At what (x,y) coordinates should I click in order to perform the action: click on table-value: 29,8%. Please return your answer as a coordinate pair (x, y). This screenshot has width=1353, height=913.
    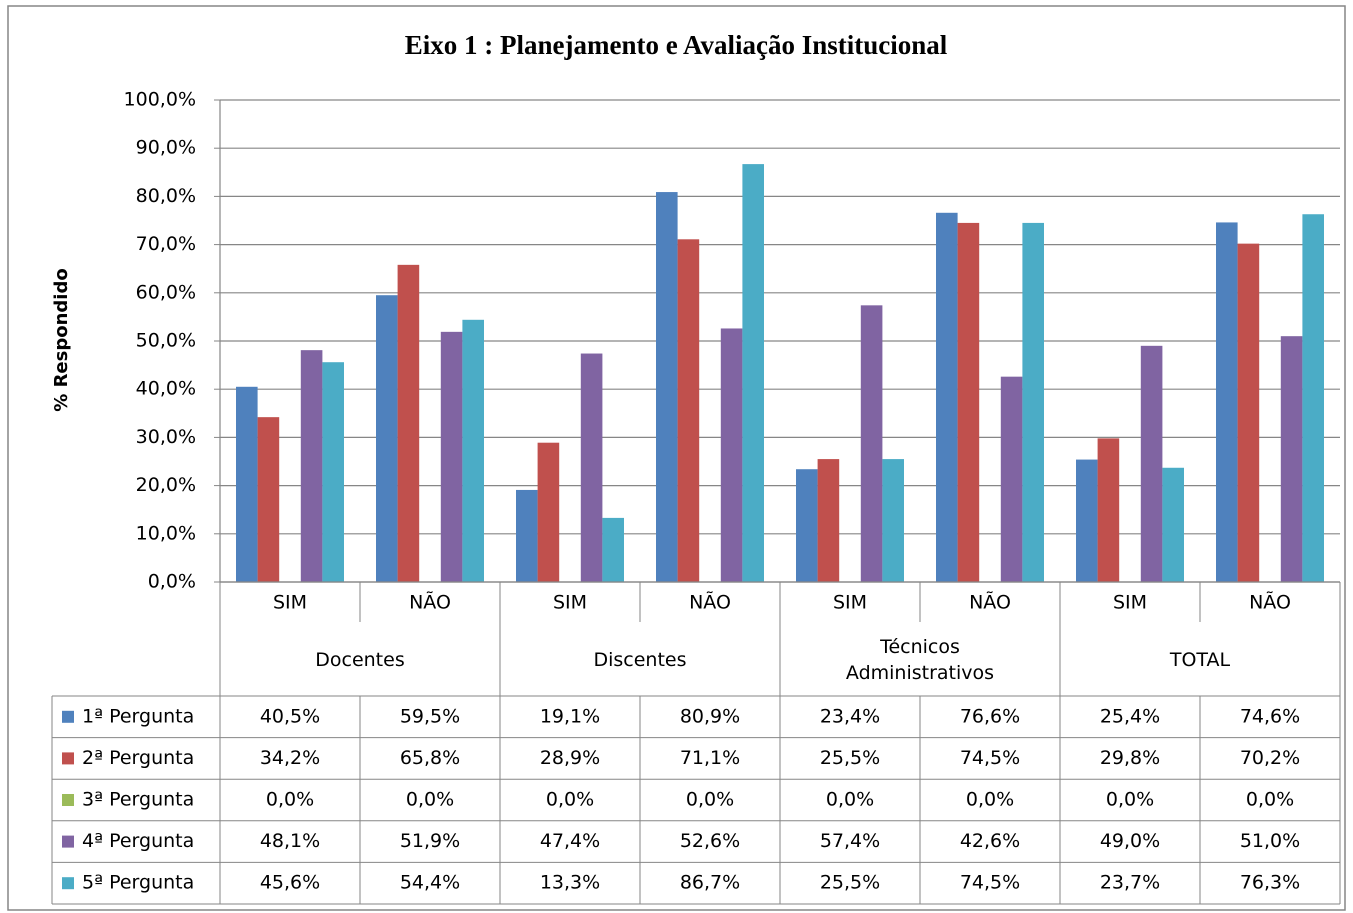
    Looking at the image, I should click on (1130, 758).